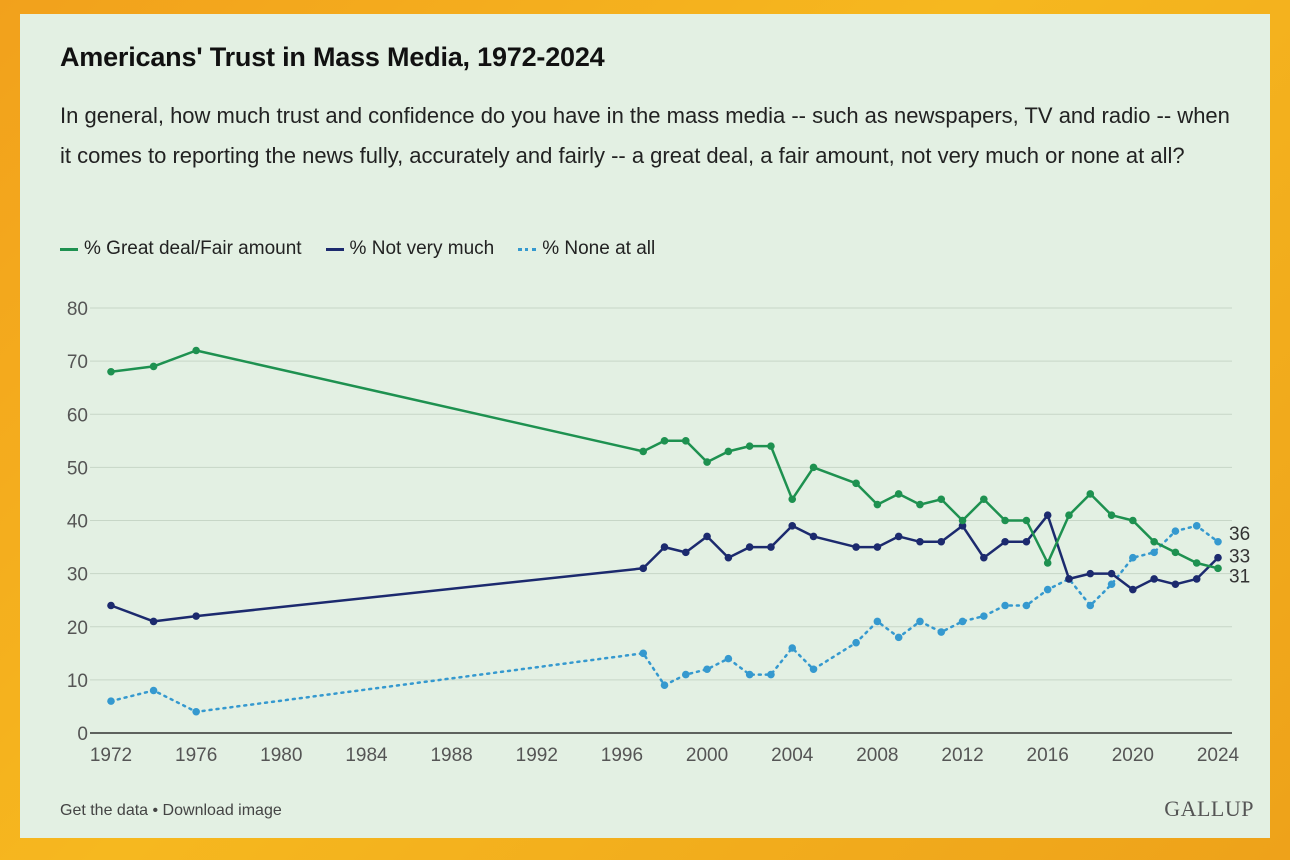 This screenshot has height=860, width=1290. What do you see at coordinates (69, 249) in the screenshot?
I see `legend-swatch-great-deal` at bounding box center [69, 249].